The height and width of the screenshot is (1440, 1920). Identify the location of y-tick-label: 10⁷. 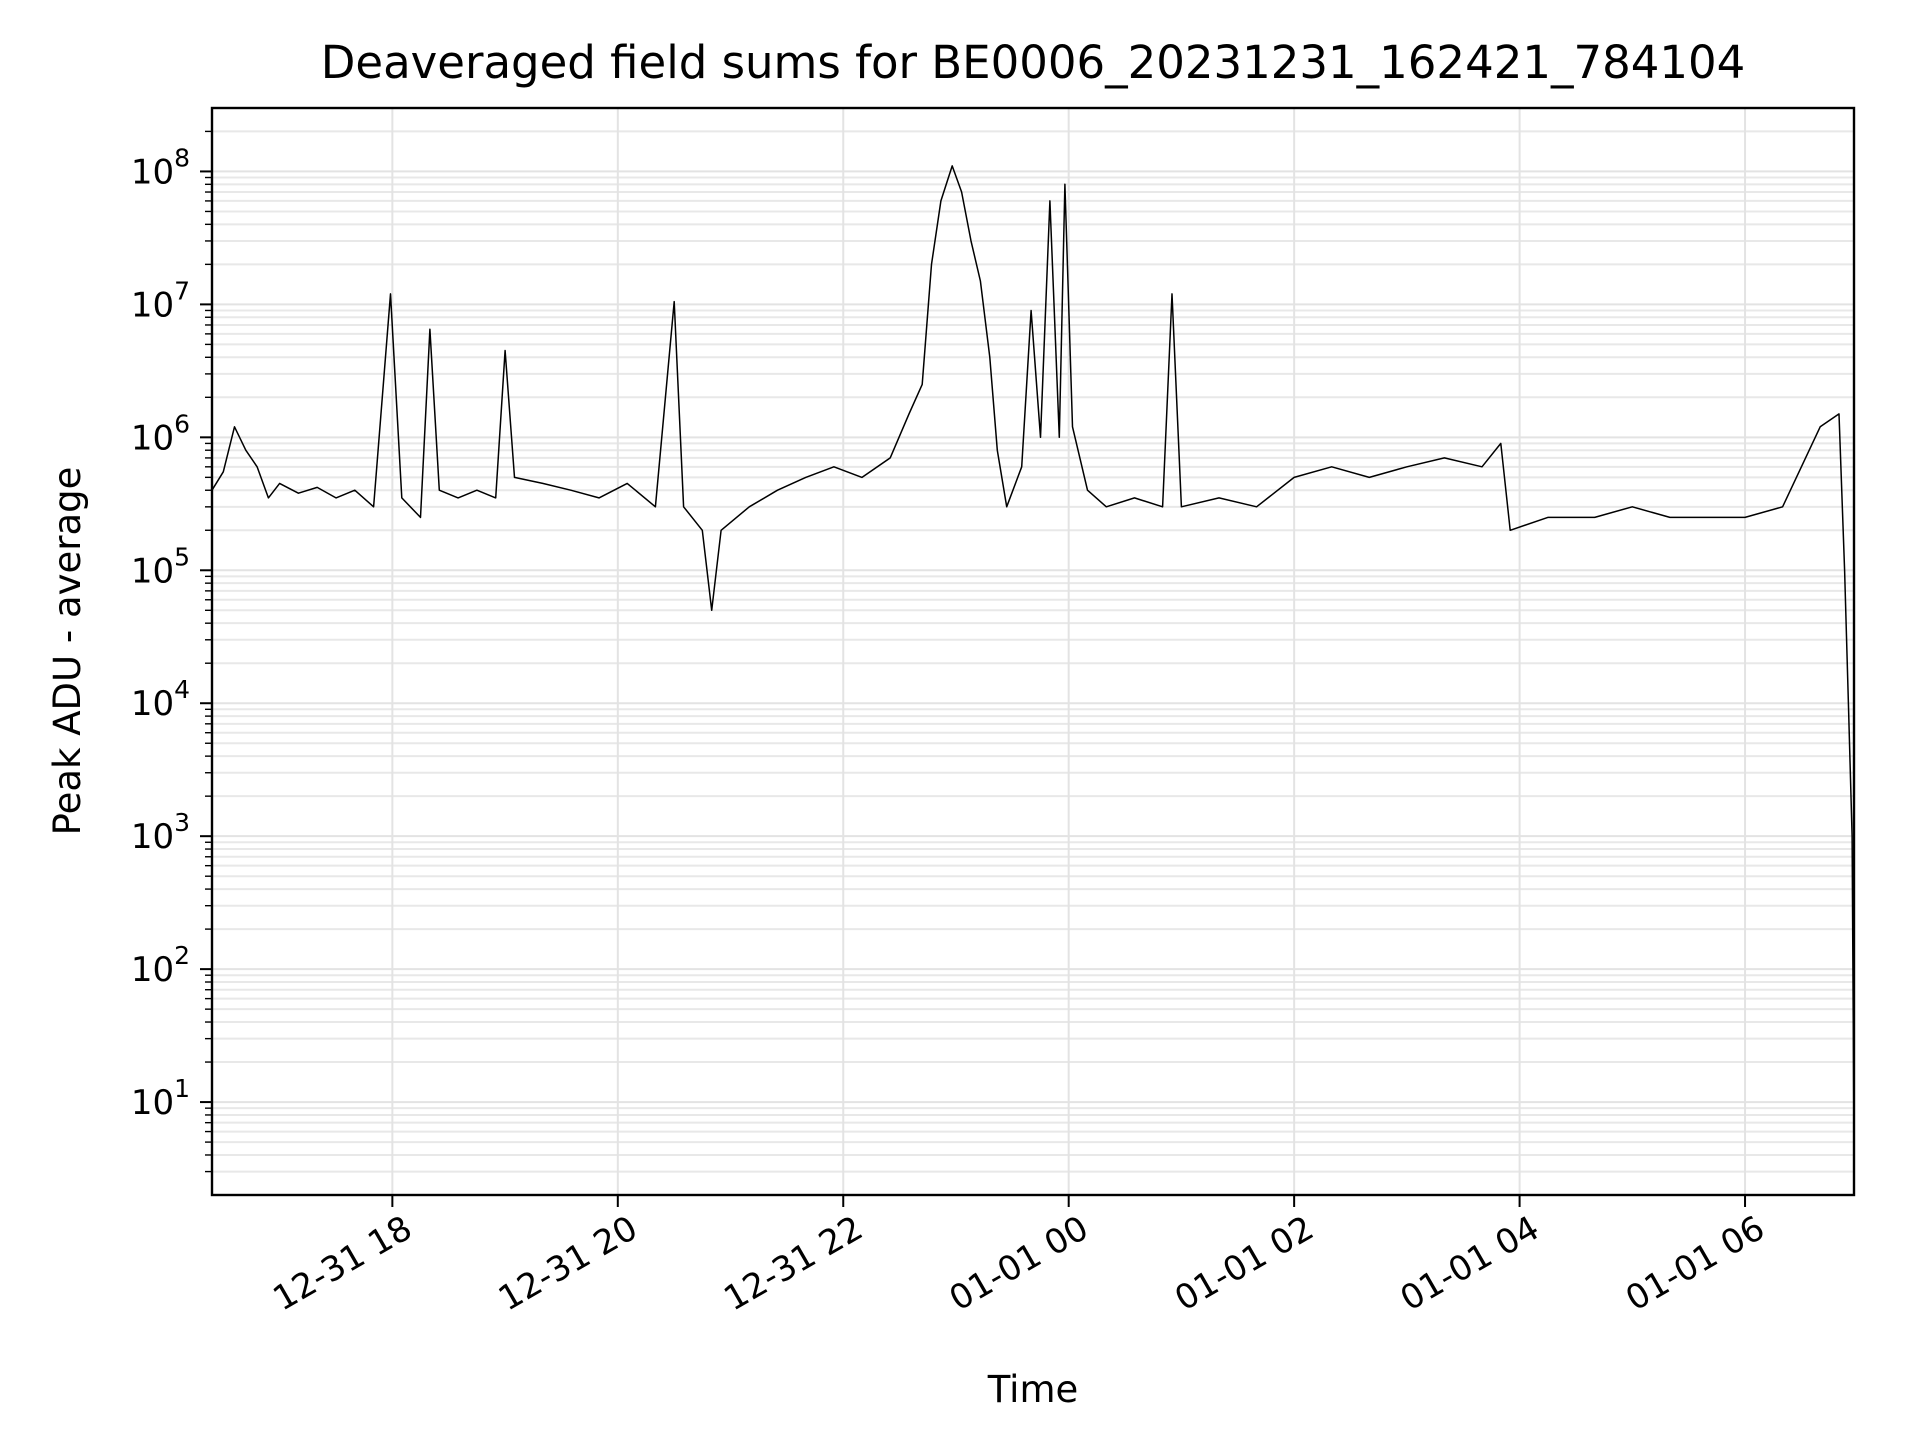
(160, 300).